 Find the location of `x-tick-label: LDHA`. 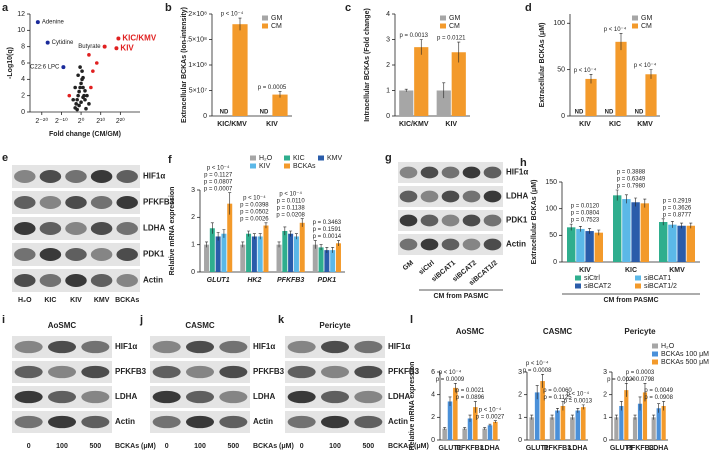

x-tick-label: LDHA is located at coordinates (658, 448).